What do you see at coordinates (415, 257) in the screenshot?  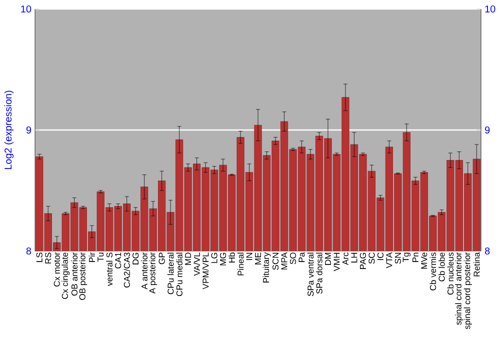 I see `x-tick-label: Pn` at bounding box center [415, 257].